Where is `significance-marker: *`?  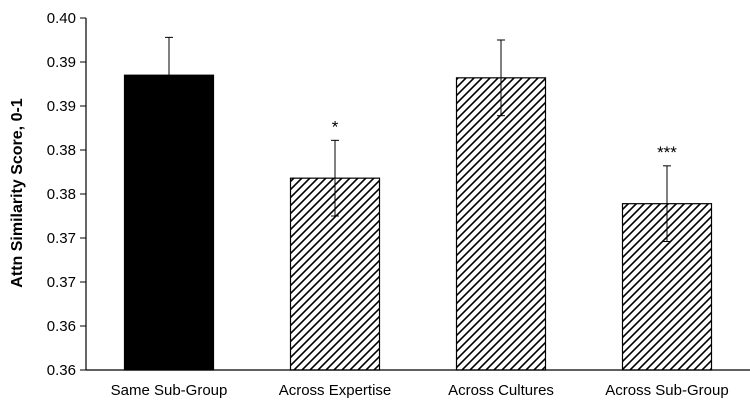 significance-marker: * is located at coordinates (335, 126).